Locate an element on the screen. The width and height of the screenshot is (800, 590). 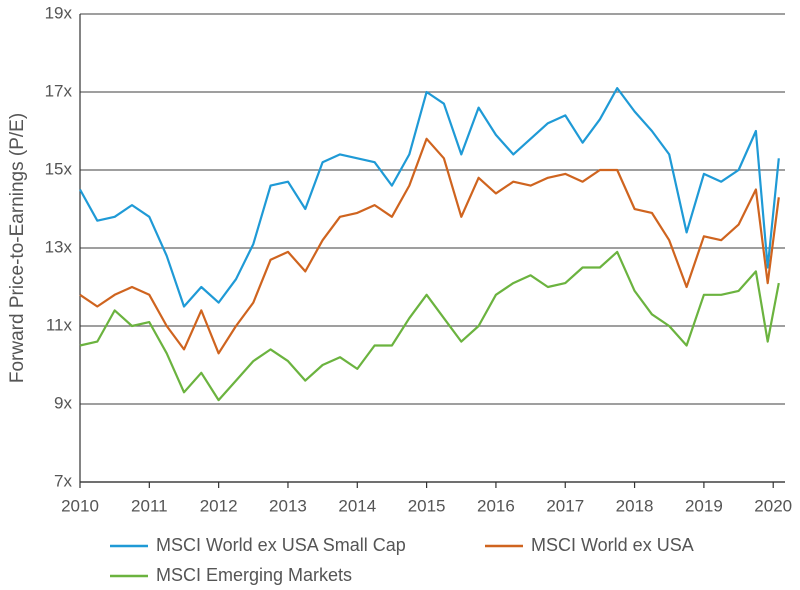
x-tick-label: 2014 is located at coordinates (357, 505).